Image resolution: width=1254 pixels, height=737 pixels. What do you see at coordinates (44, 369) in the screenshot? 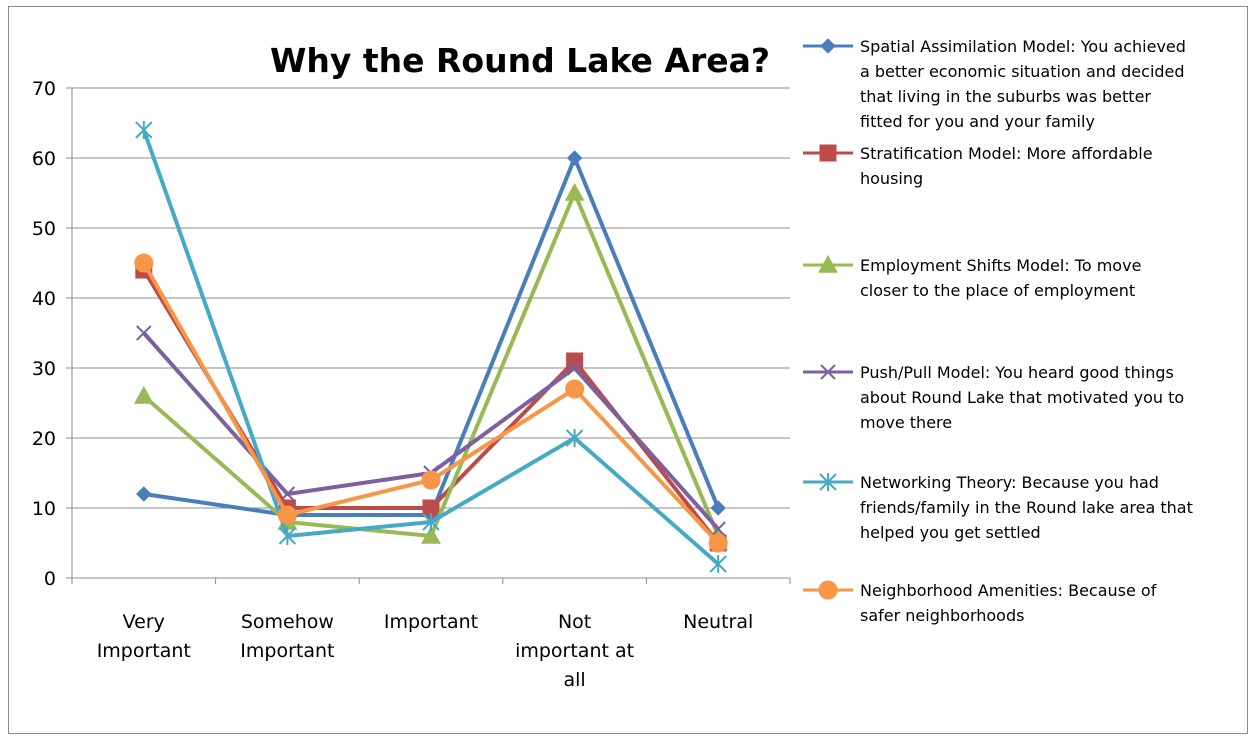
I see `y-tick-label-30: 30` at bounding box center [44, 369].